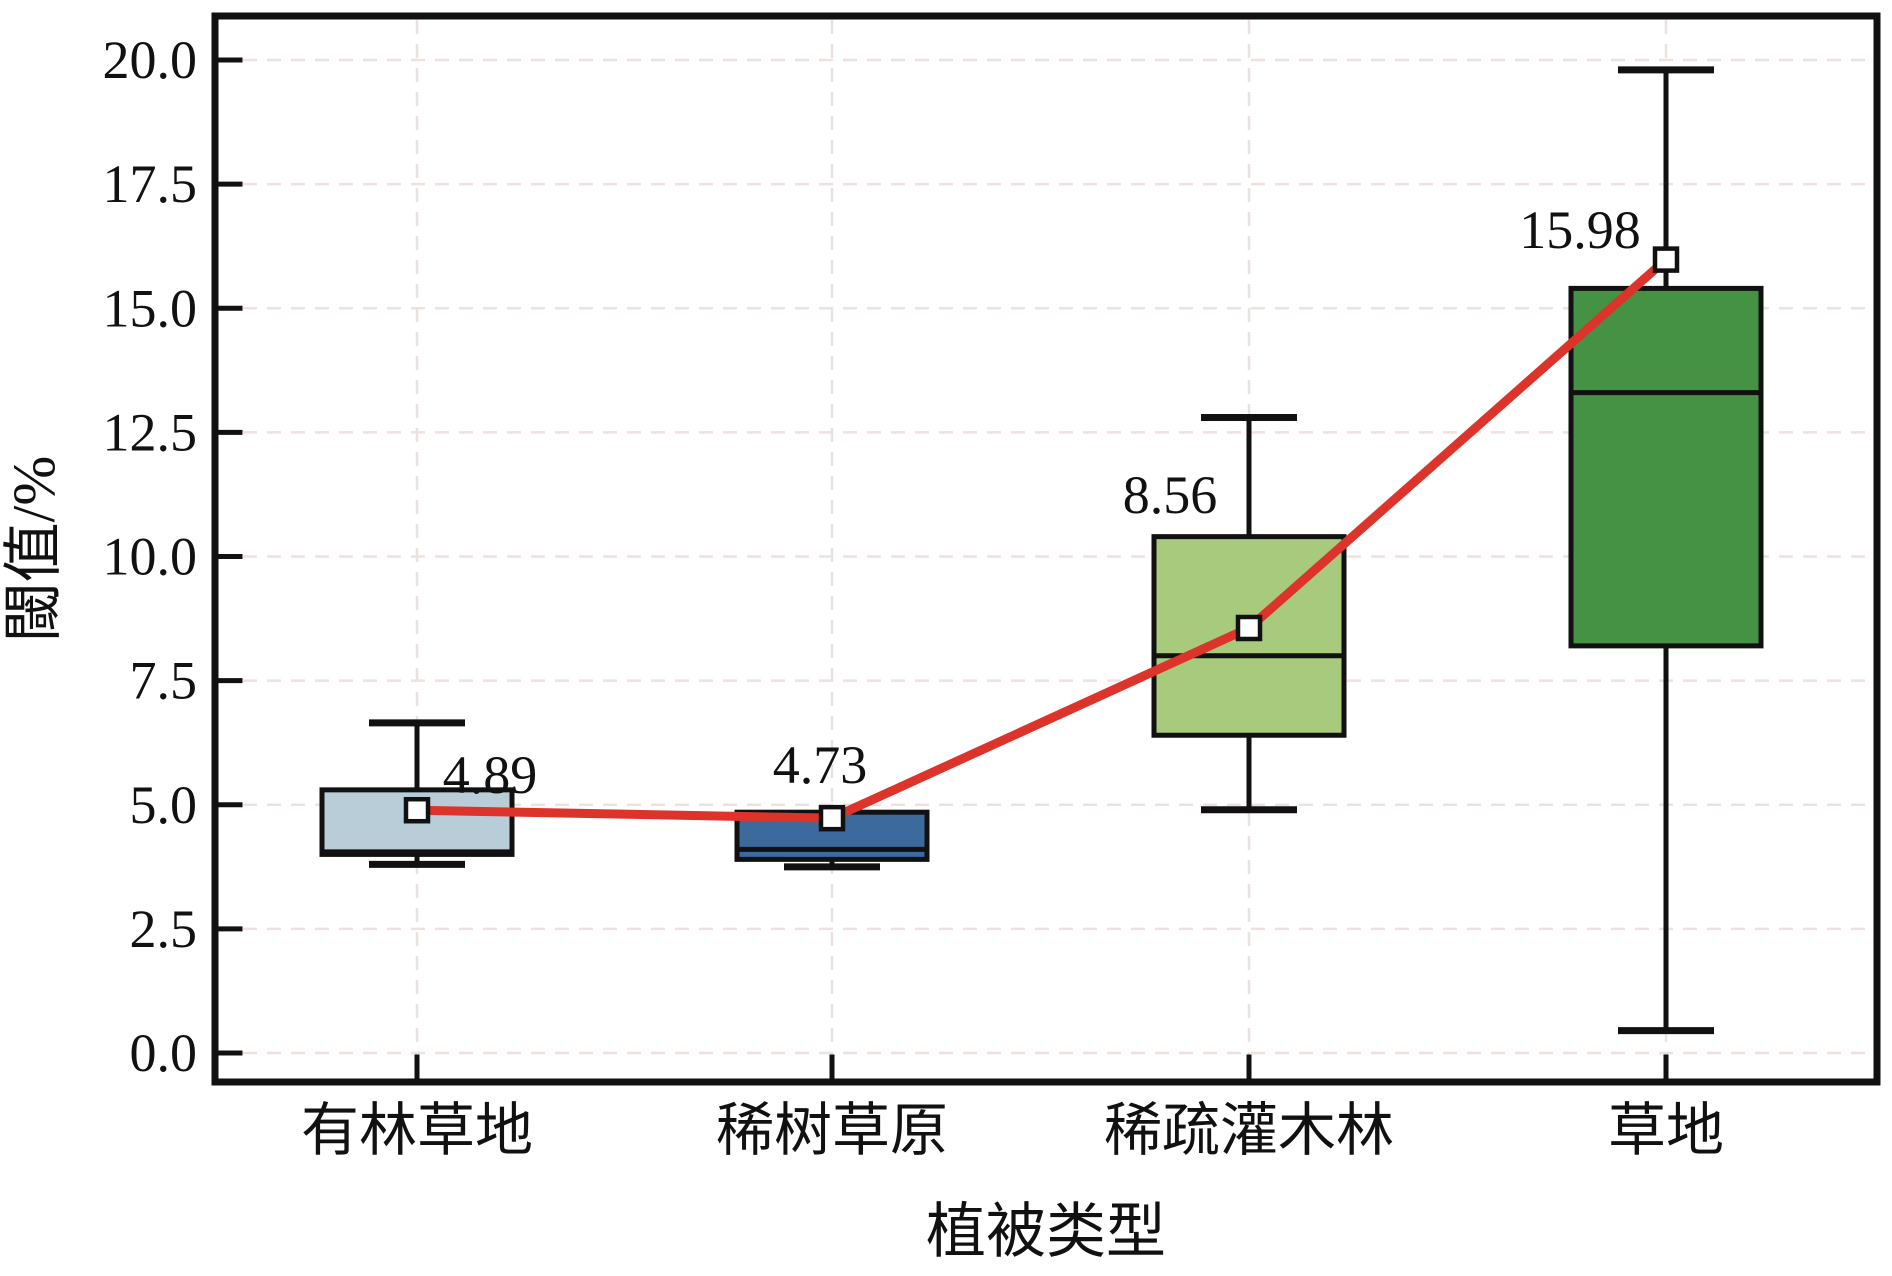 This screenshot has height=1276, width=1892. I want to click on y-tick-label: 12.5, so click(150, 432).